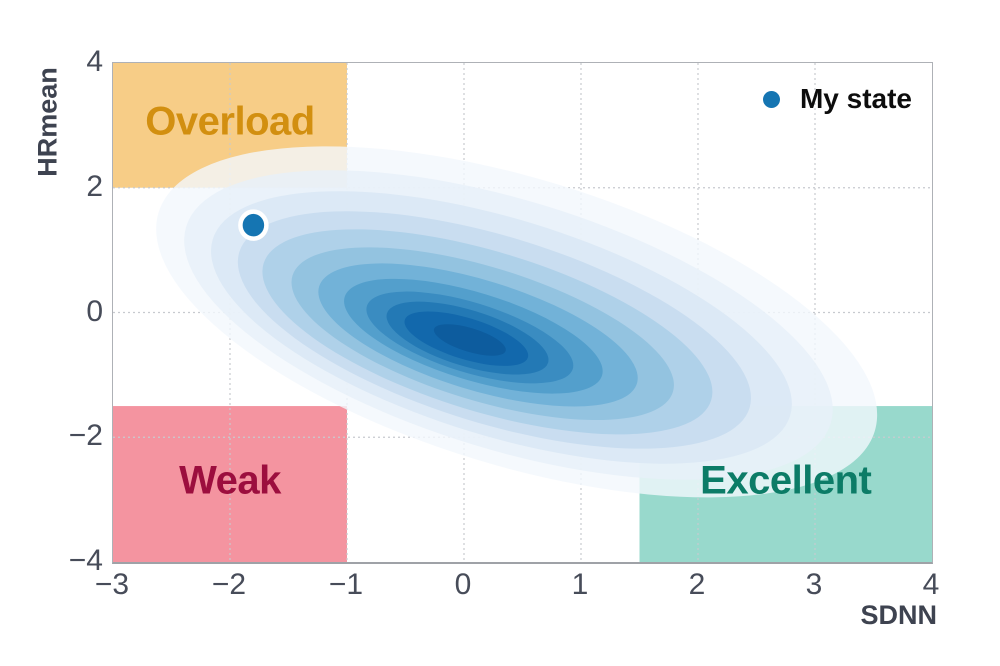 This screenshot has height=666, width=1000. Describe the element at coordinates (85, 436) in the screenshot. I see `y-tick-label: −2` at that location.